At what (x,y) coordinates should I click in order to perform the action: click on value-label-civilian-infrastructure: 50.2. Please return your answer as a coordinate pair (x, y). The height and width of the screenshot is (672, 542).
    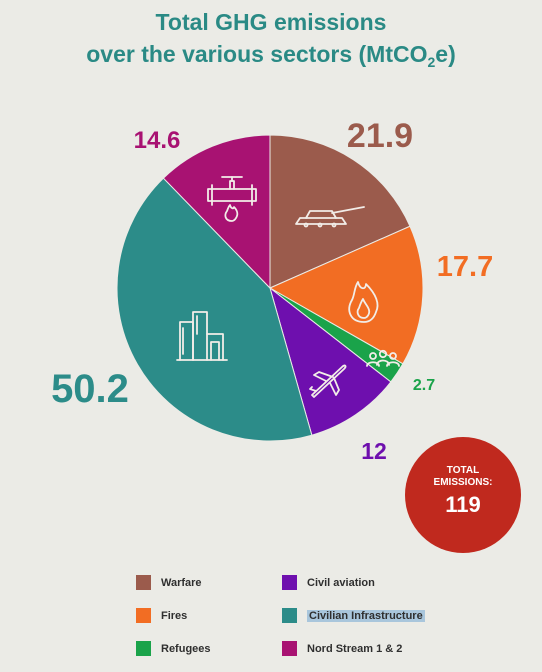
    Looking at the image, I should click on (90, 389).